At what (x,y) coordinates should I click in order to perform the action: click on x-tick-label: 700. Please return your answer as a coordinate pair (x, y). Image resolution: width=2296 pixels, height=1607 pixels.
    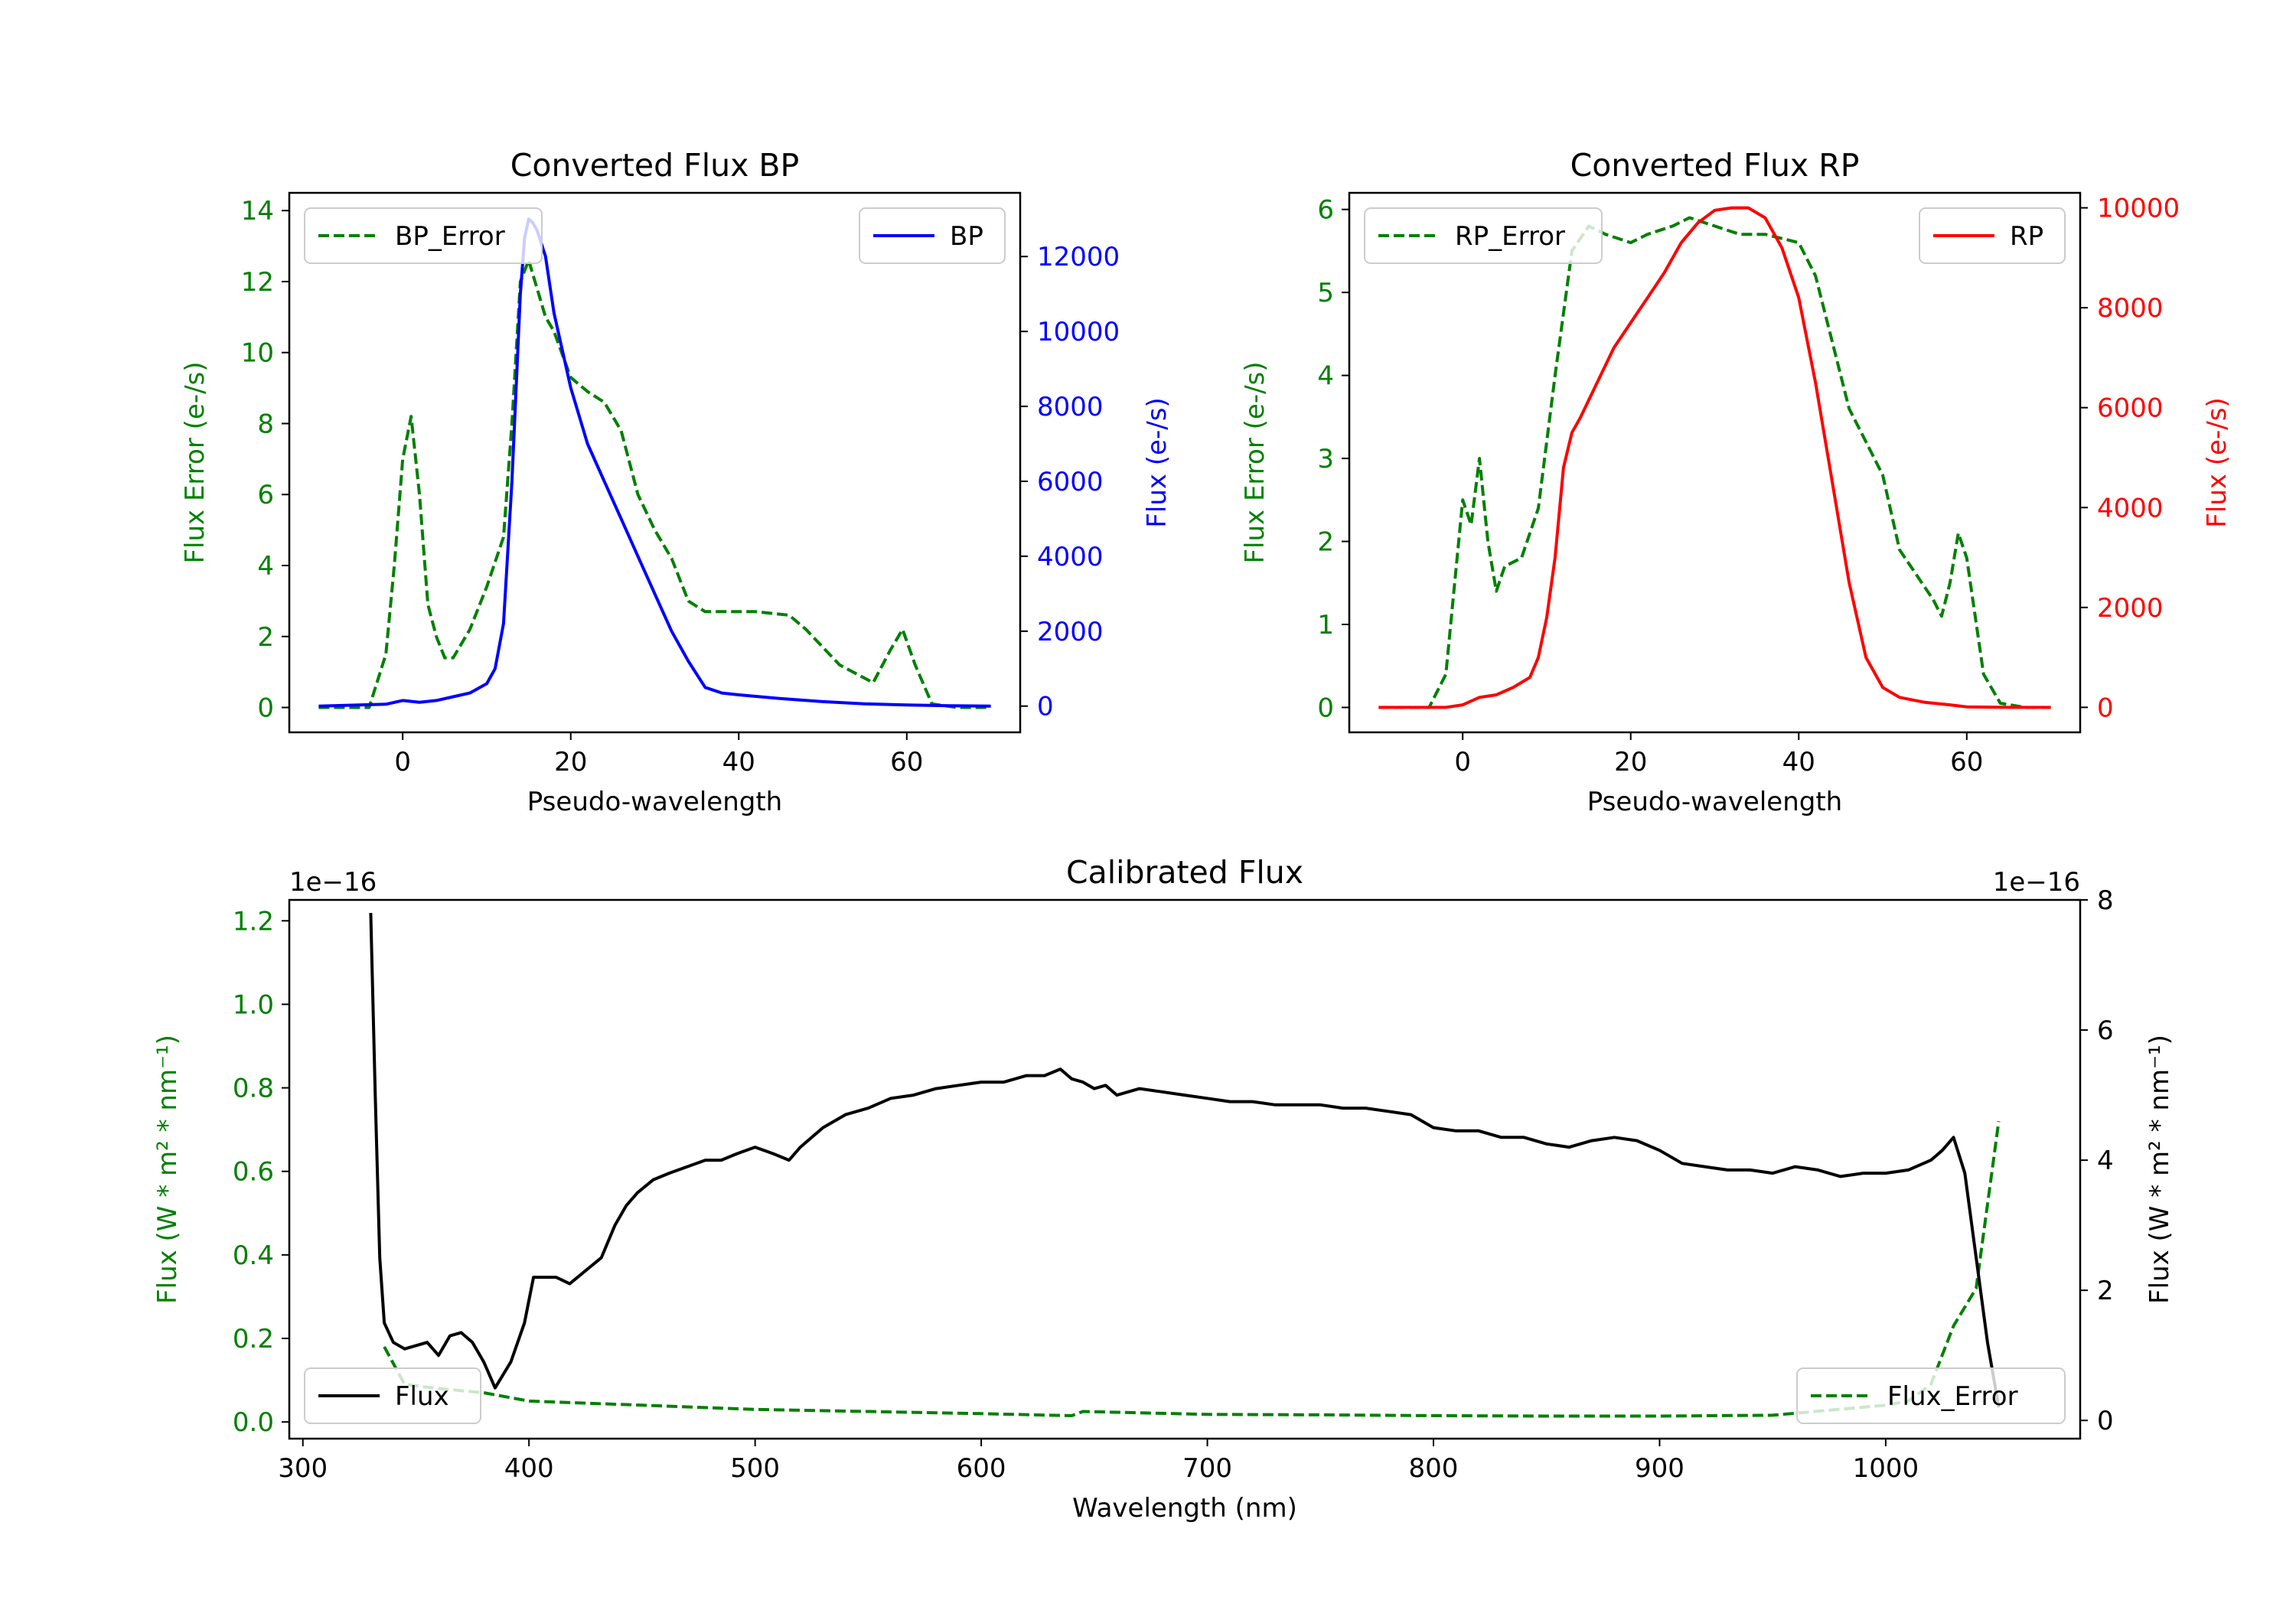
    Looking at the image, I should click on (1207, 1468).